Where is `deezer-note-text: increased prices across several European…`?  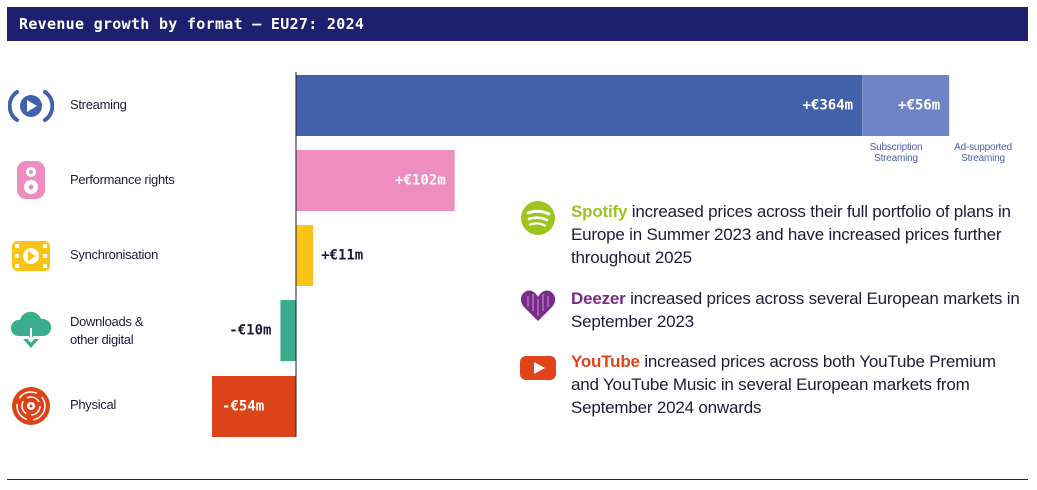
deezer-note-text: increased prices across several European… is located at coordinates (795, 310).